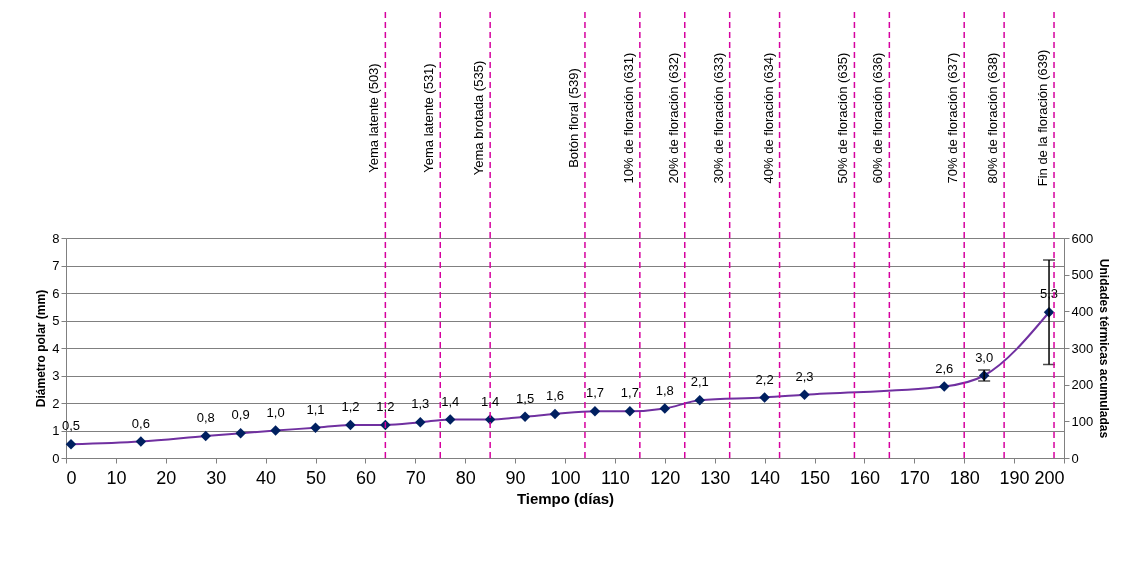 The width and height of the screenshot is (1144, 562). Describe the element at coordinates (1049, 477) in the screenshot. I see `x-tick-label: 200` at that location.